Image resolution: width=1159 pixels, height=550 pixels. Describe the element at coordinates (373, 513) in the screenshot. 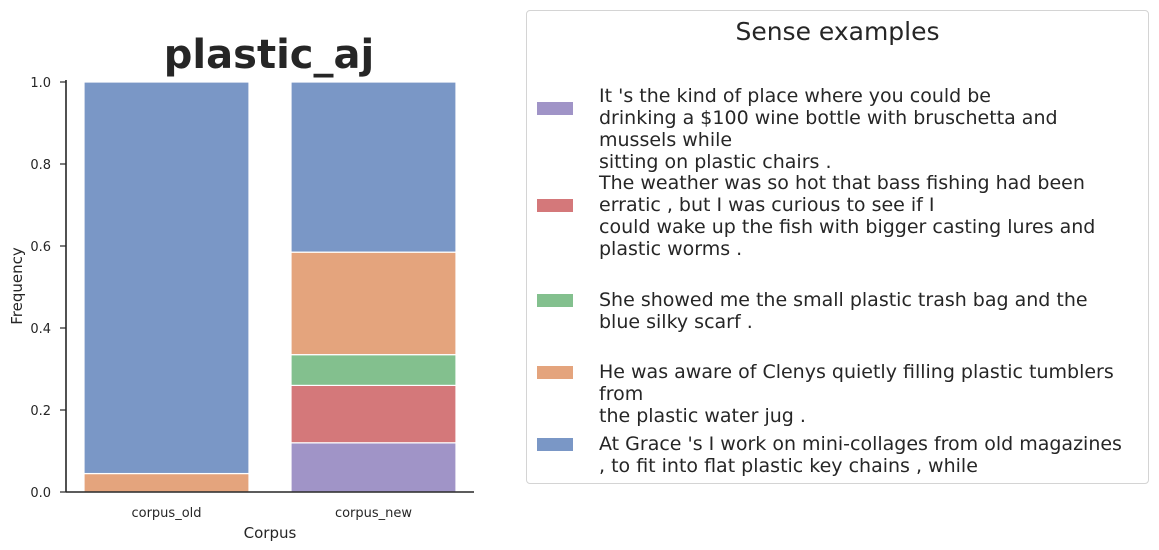

I see `x-tick-label-corpus_new: corpus_new` at that location.